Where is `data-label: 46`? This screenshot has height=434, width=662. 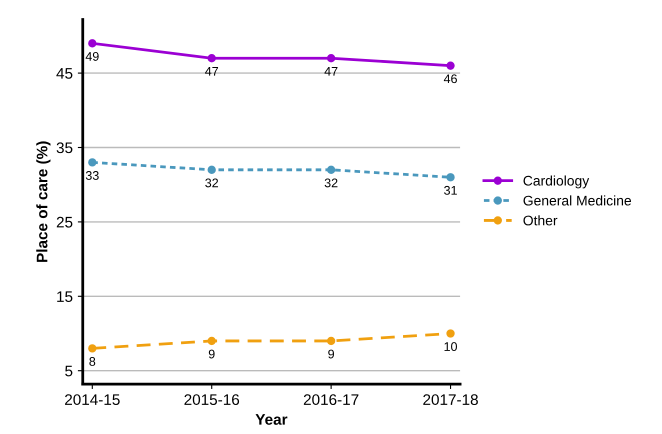
data-label: 46 is located at coordinates (450, 79).